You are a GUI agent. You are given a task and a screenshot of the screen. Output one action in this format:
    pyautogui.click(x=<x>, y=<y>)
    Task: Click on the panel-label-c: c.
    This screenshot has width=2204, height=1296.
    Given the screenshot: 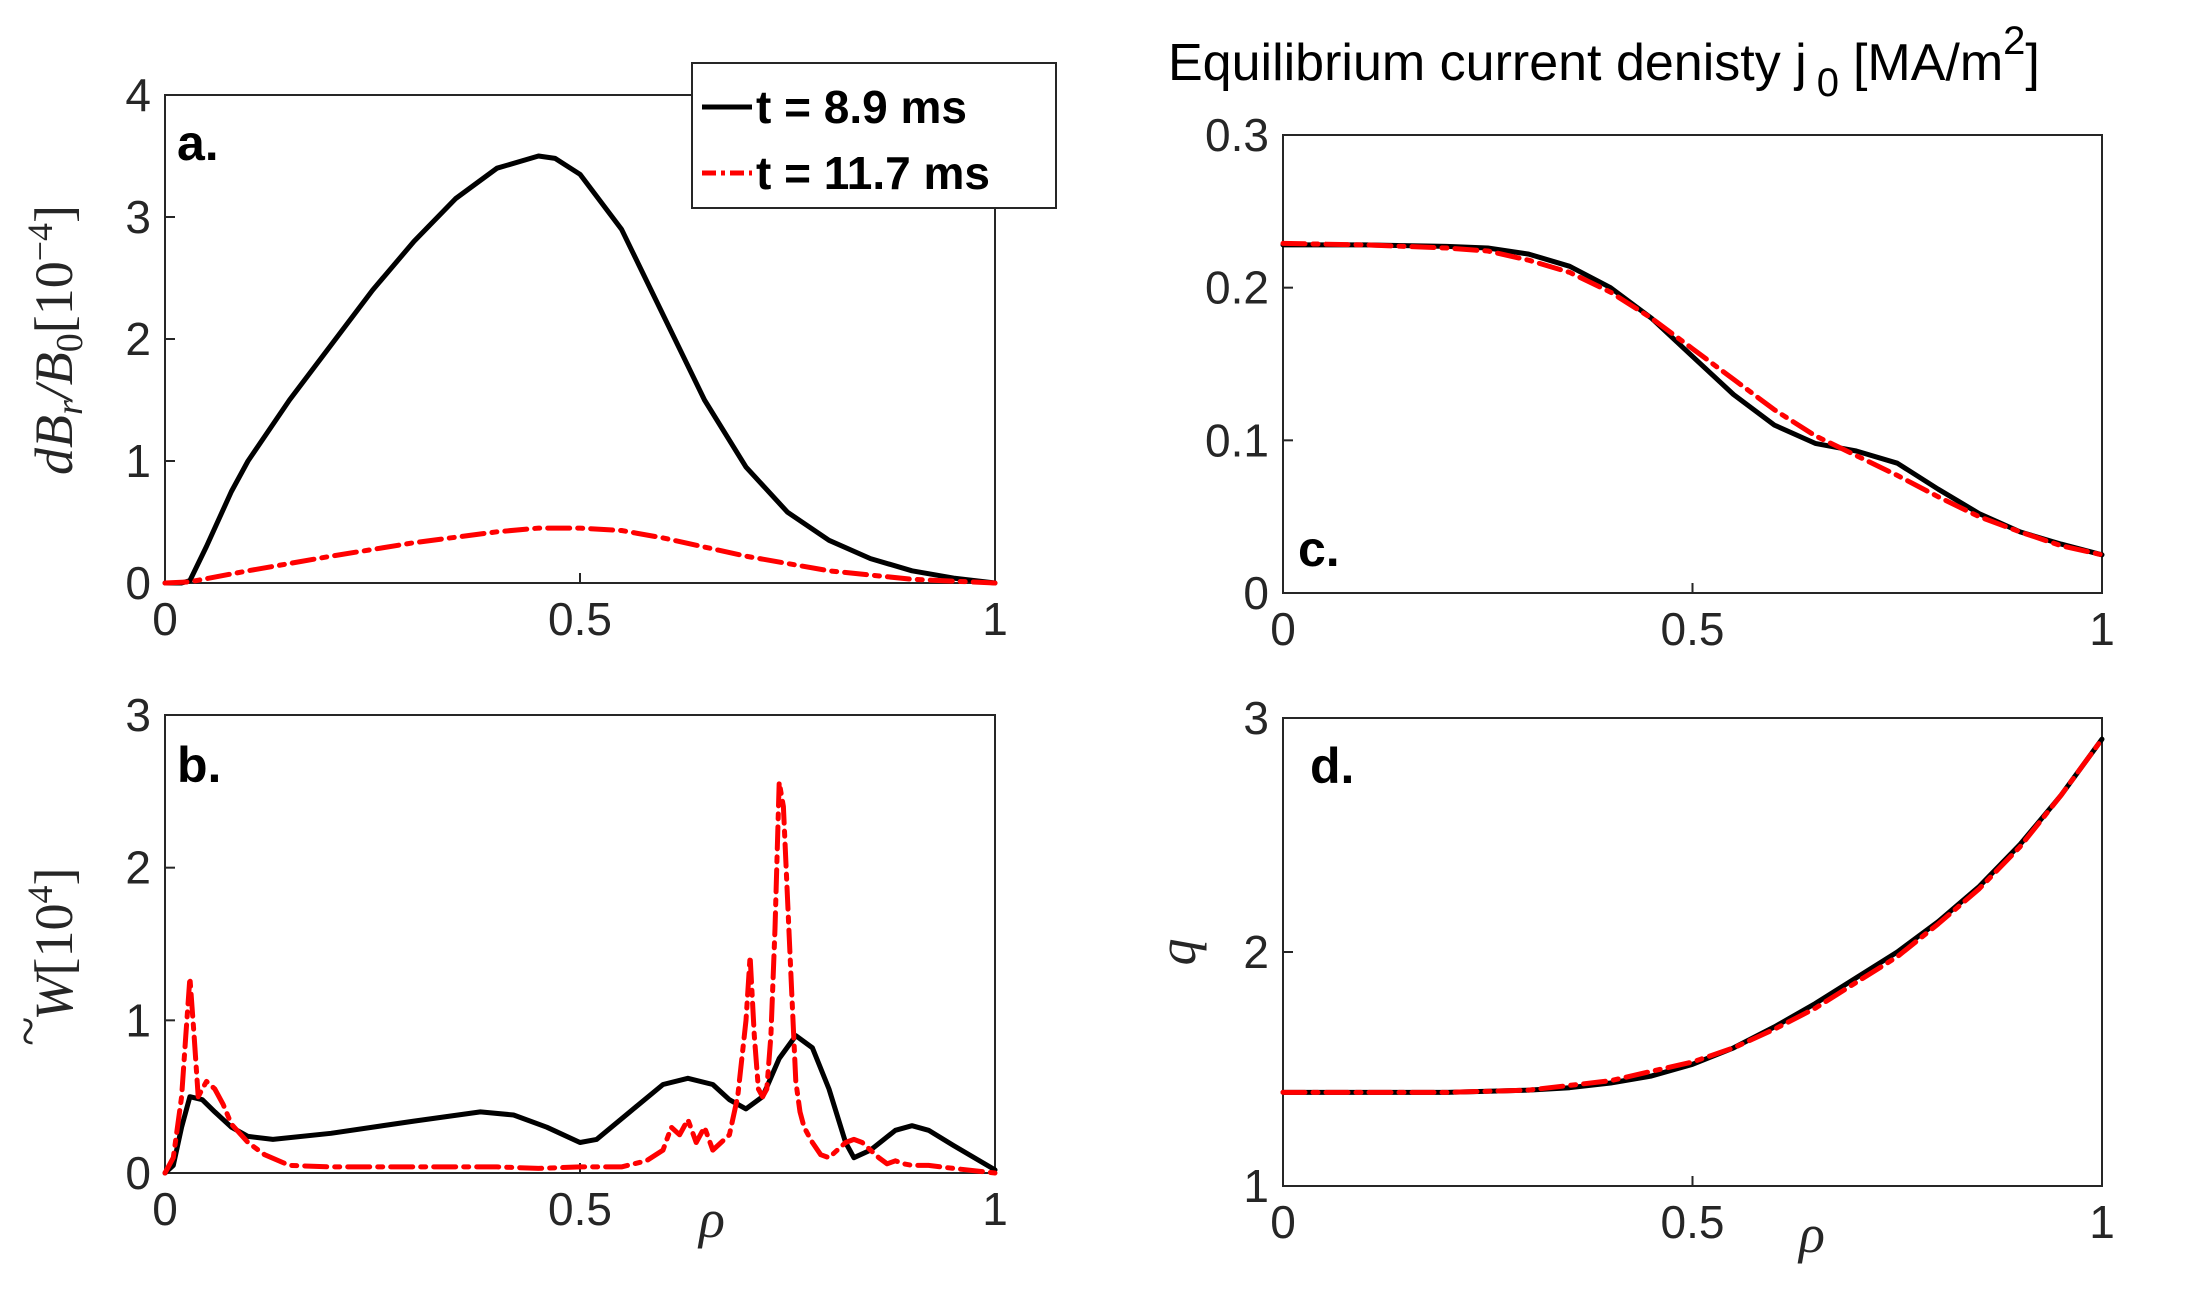 What is the action you would take?
    pyautogui.click(x=1319, y=549)
    